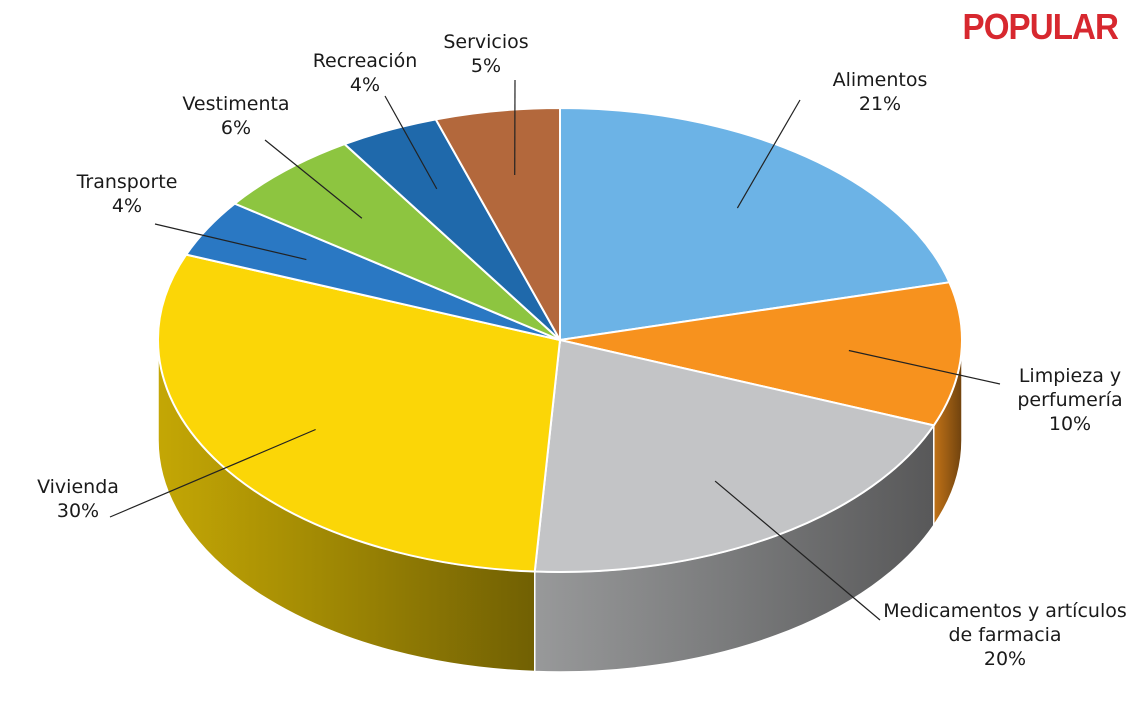  Describe the element at coordinates (127, 182) in the screenshot. I see `slice-name-transporte: Transporte` at that location.